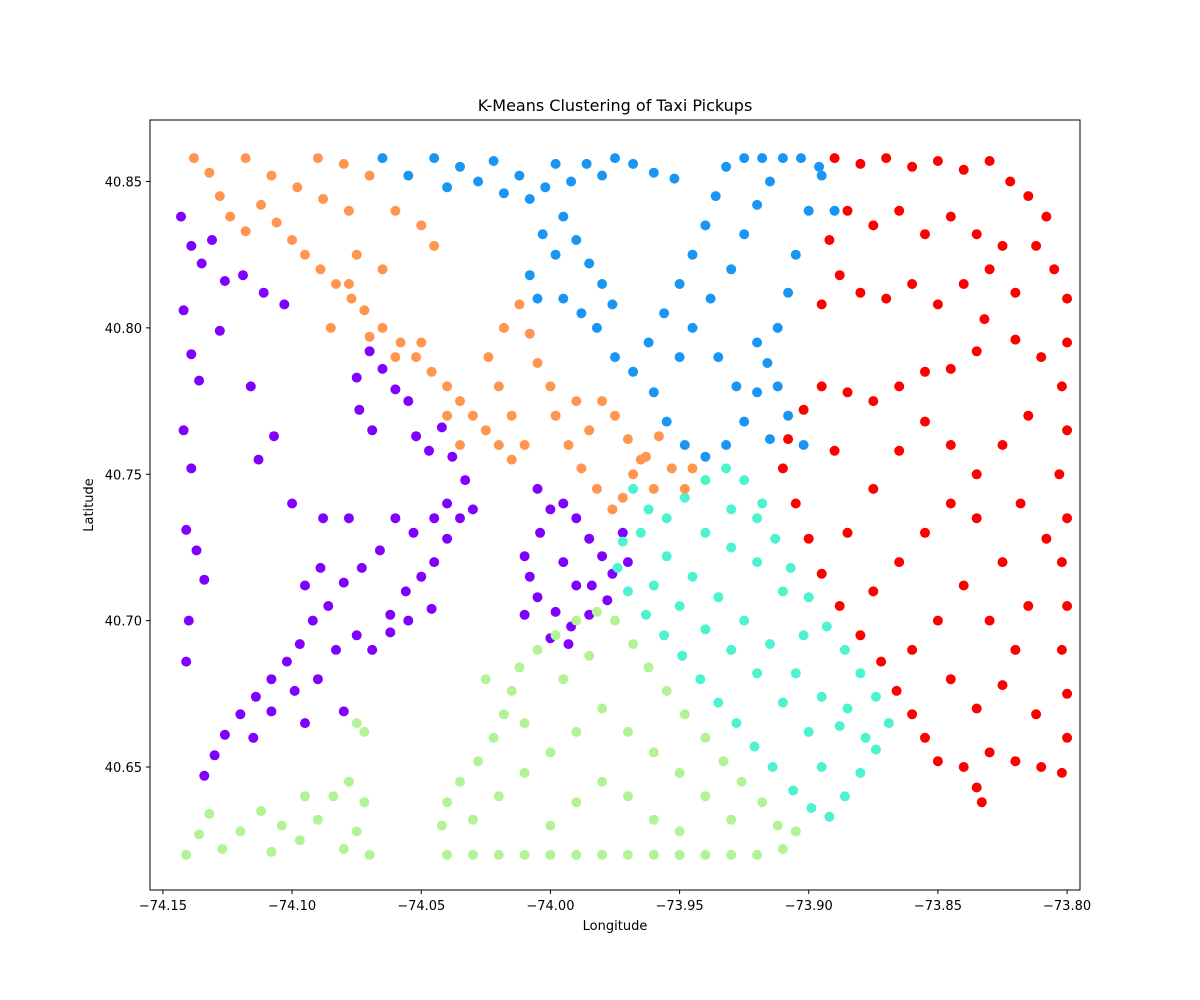  Describe the element at coordinates (938, 906) in the screenshot. I see `x-tick-label: −73.85` at that location.